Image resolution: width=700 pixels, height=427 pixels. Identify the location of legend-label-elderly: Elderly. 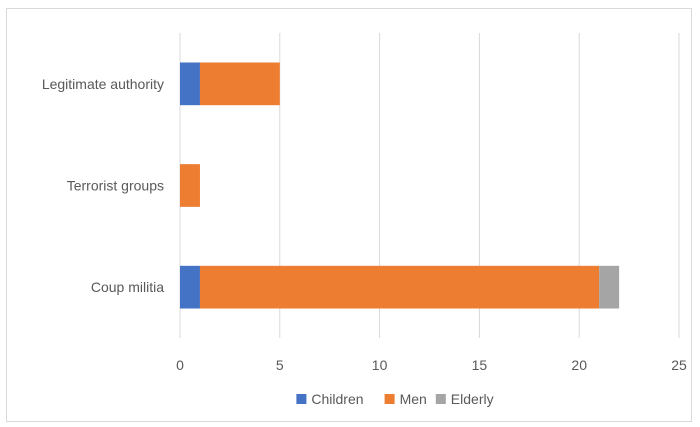
(472, 399).